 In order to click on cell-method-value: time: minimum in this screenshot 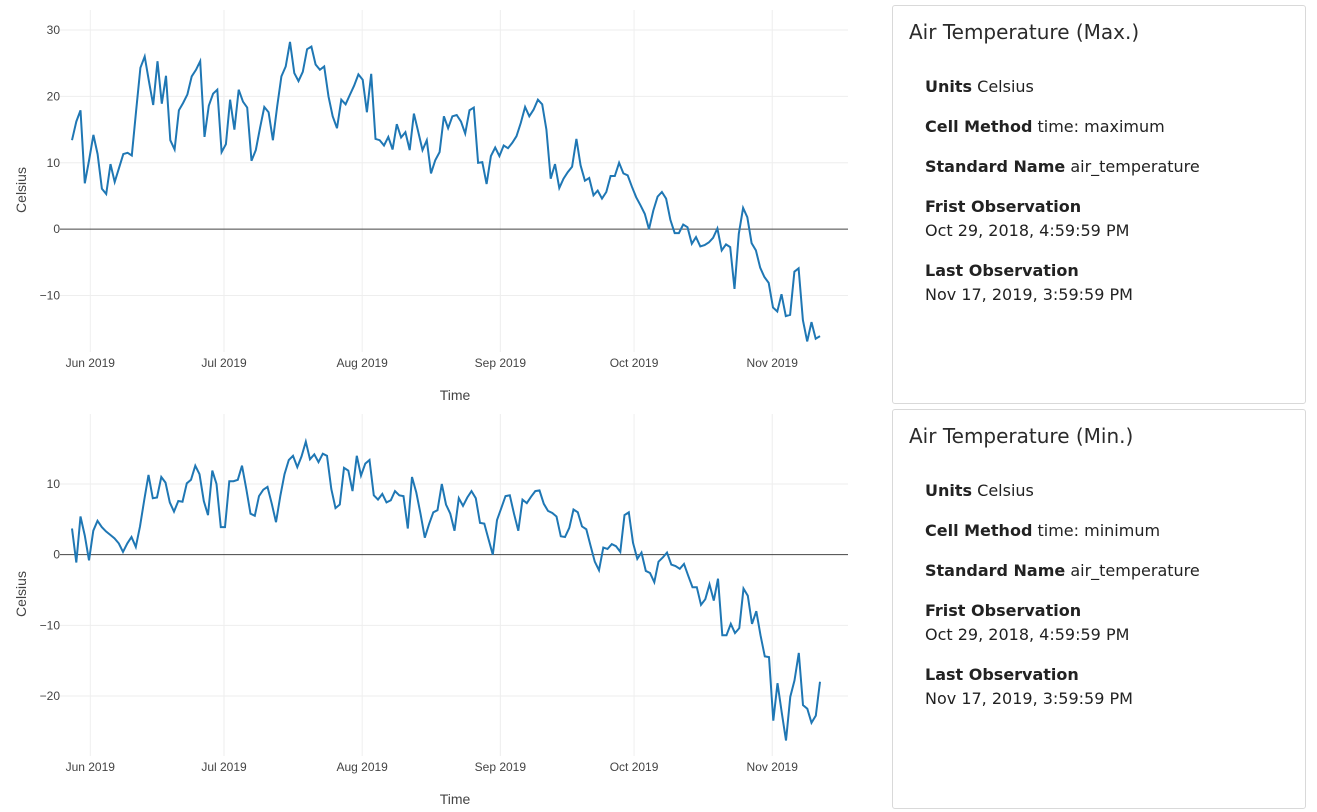, I will do `click(1099, 530)`.